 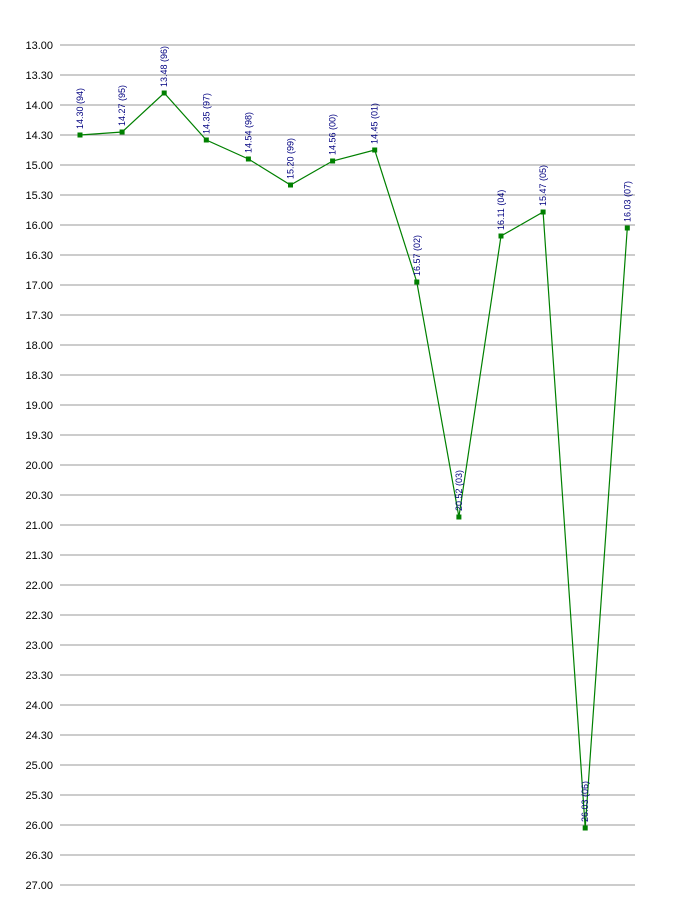 I want to click on y-tick-label: 20.00, so click(x=39, y=466).